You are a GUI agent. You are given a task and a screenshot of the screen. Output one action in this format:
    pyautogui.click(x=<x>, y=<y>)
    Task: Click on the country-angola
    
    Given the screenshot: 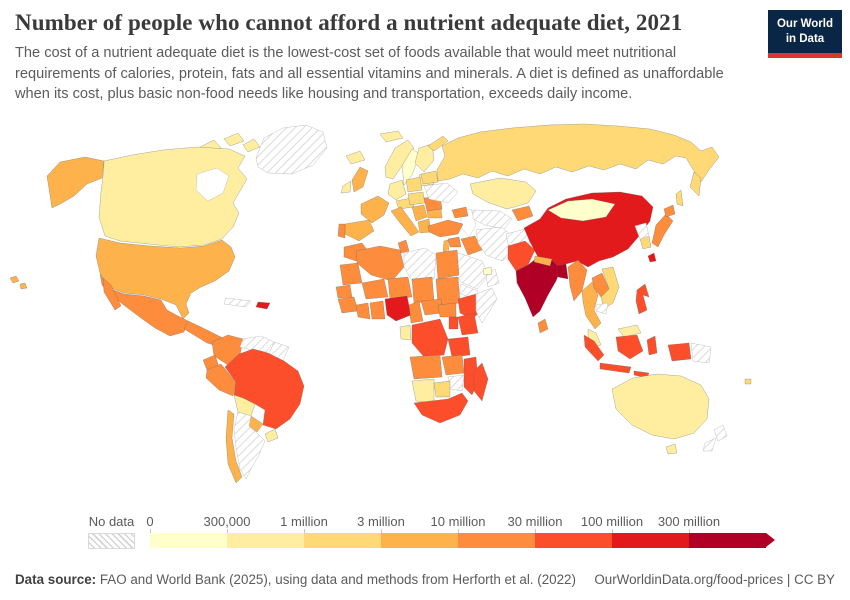 What is the action you would take?
    pyautogui.click(x=426, y=367)
    